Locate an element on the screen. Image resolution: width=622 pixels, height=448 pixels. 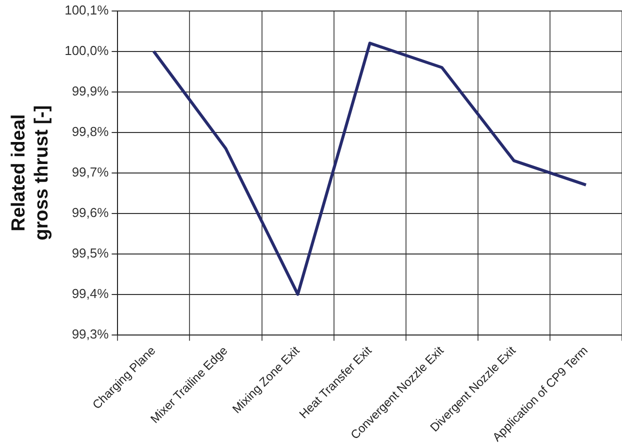
y-tick-label: 99,6% is located at coordinates (91, 212).